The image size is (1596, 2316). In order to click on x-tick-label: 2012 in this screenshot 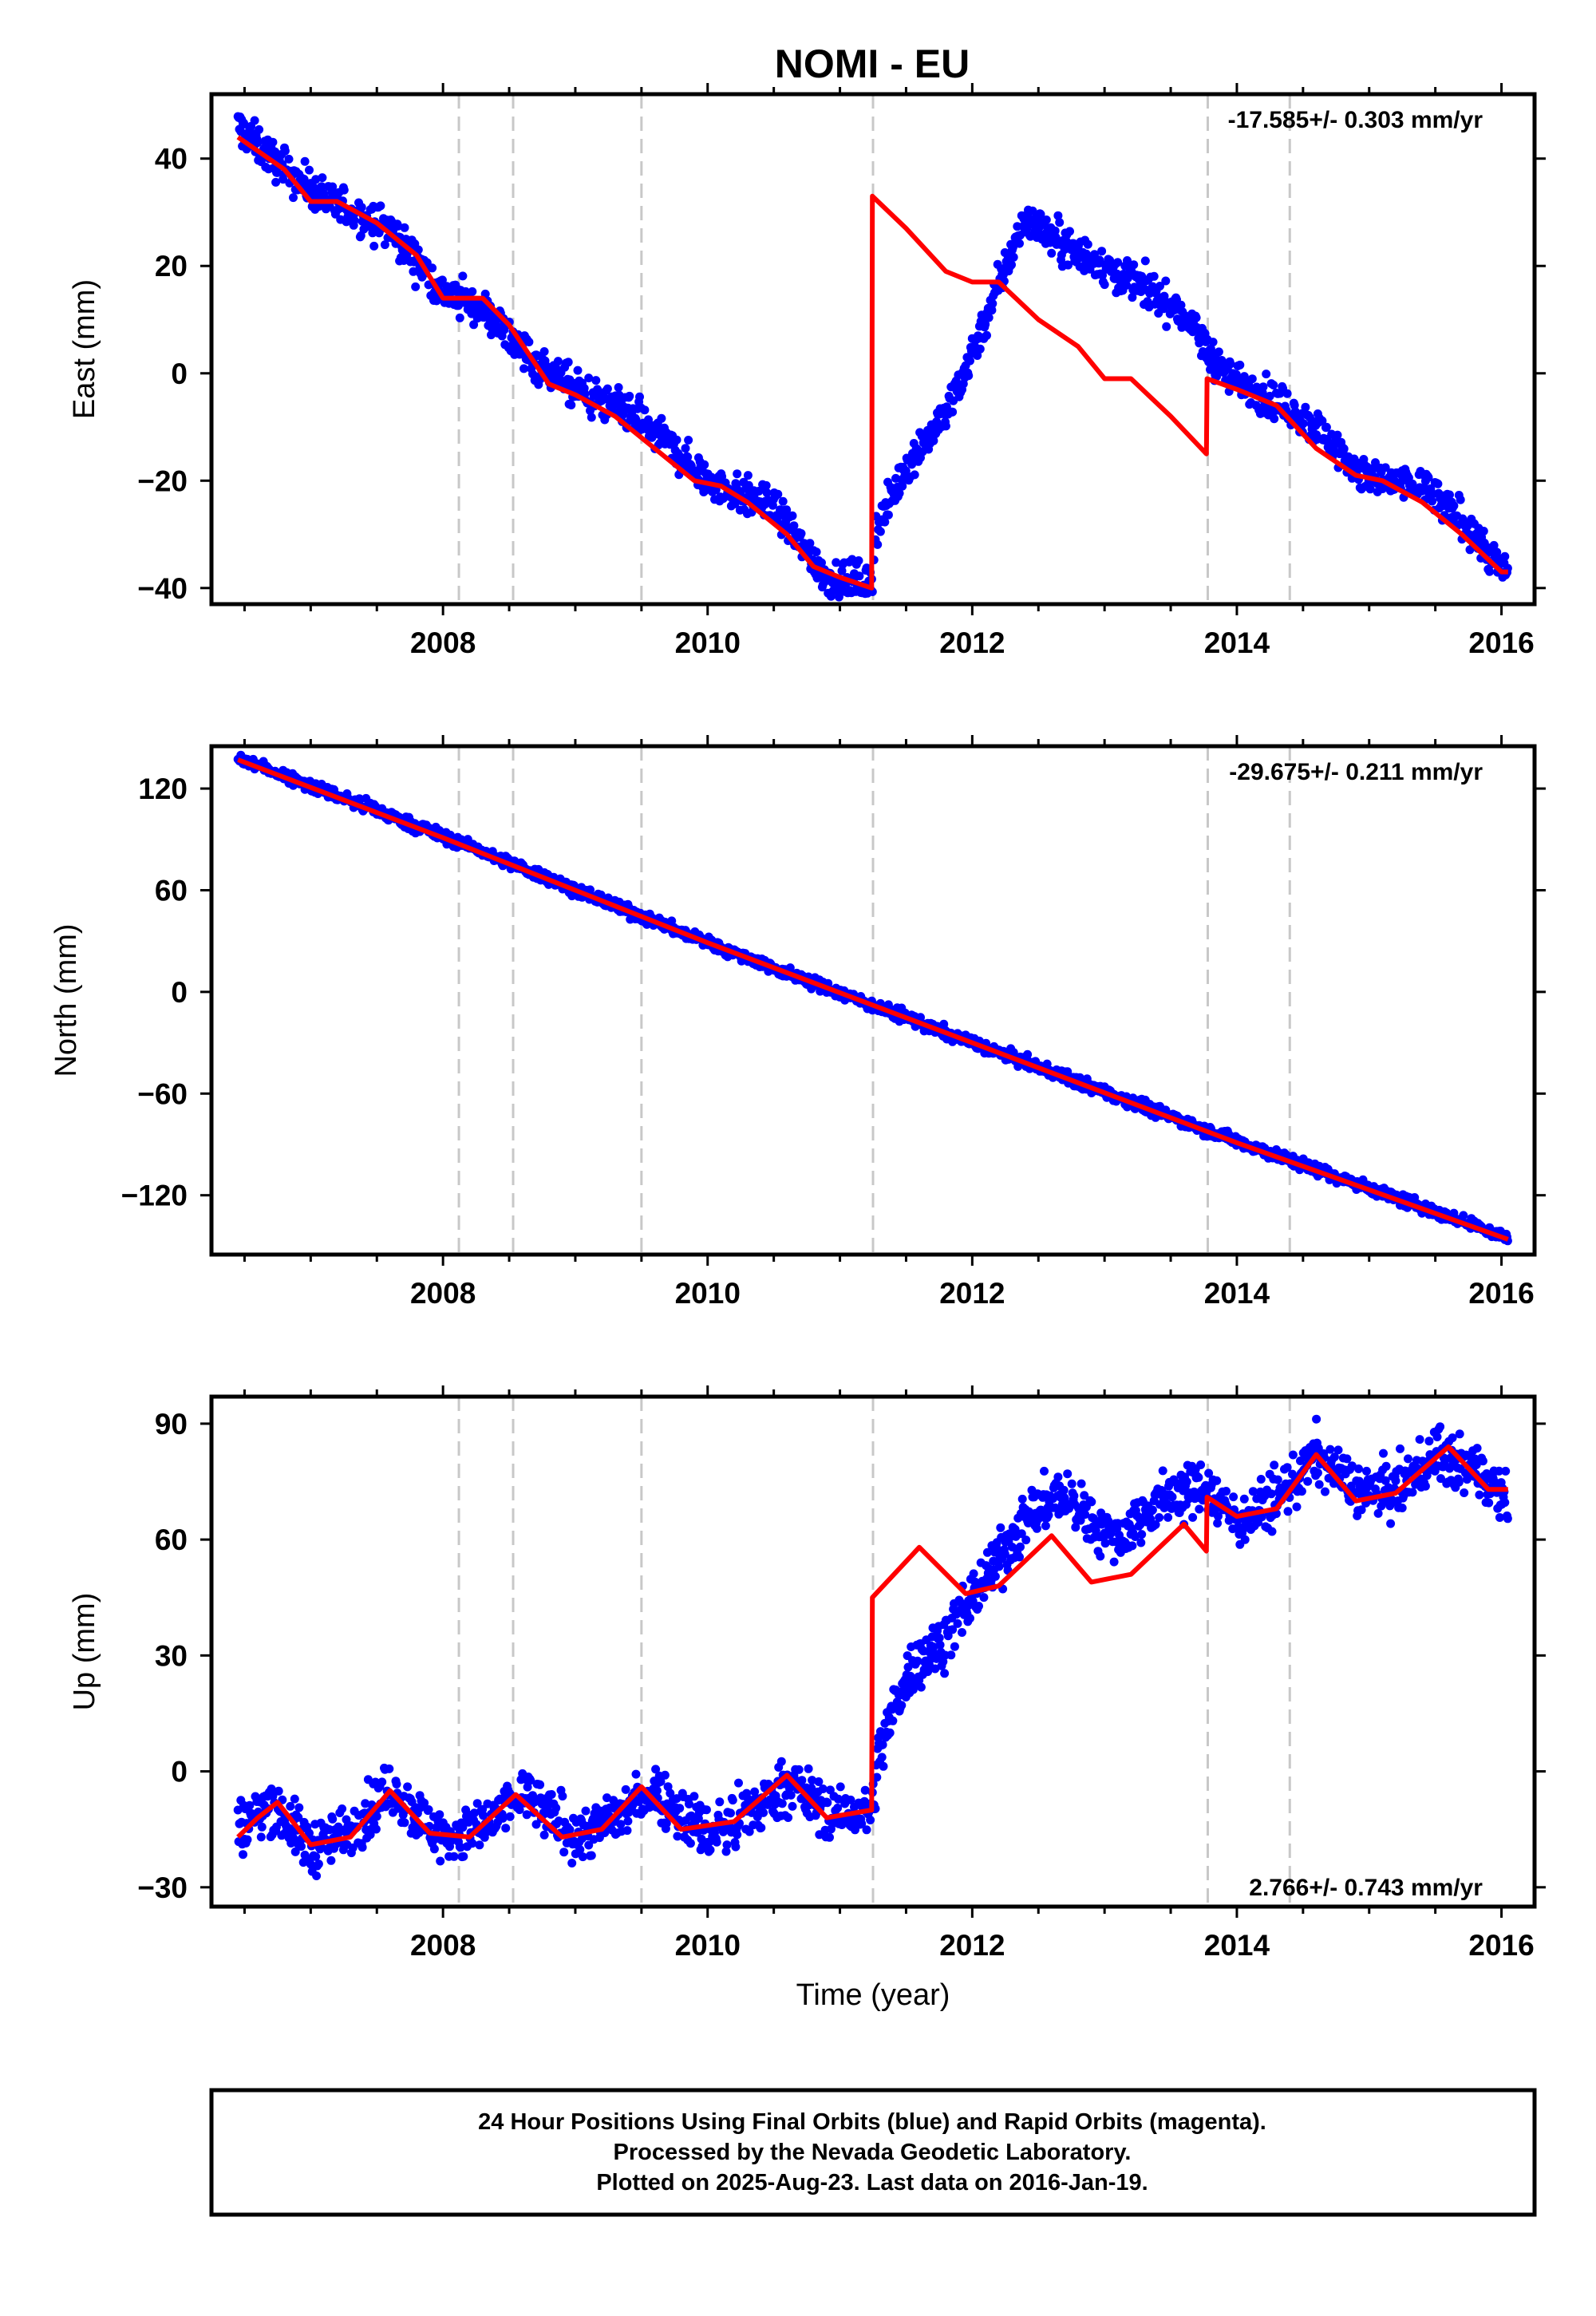, I will do `click(972, 1293)`.